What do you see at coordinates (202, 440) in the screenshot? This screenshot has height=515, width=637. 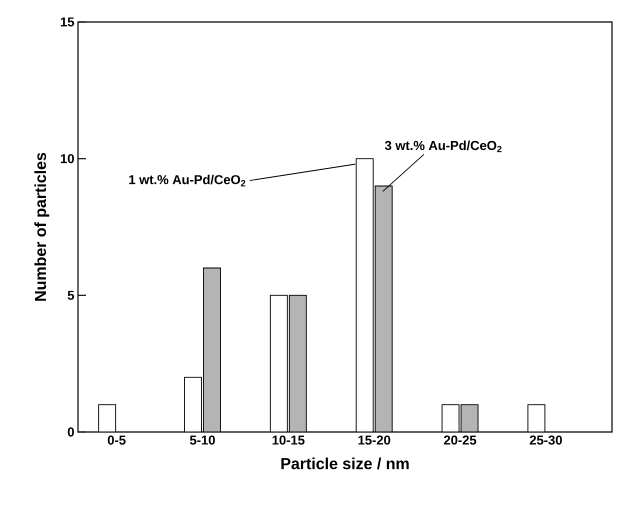 I see `x-tick-label: 5-10` at bounding box center [202, 440].